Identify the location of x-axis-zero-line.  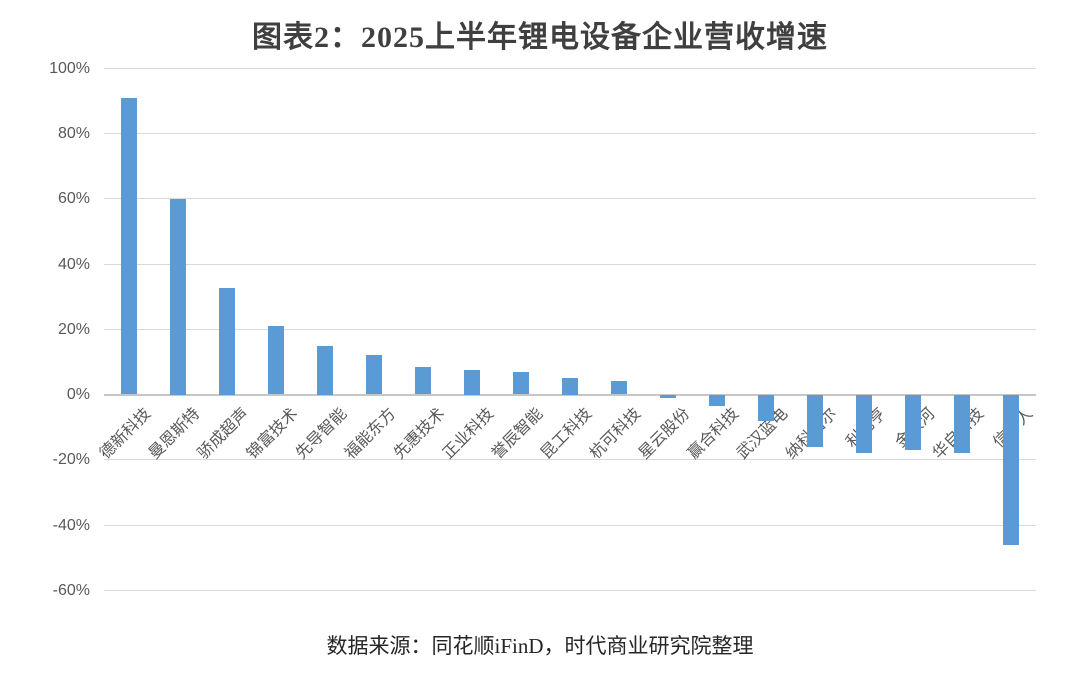
(570, 394).